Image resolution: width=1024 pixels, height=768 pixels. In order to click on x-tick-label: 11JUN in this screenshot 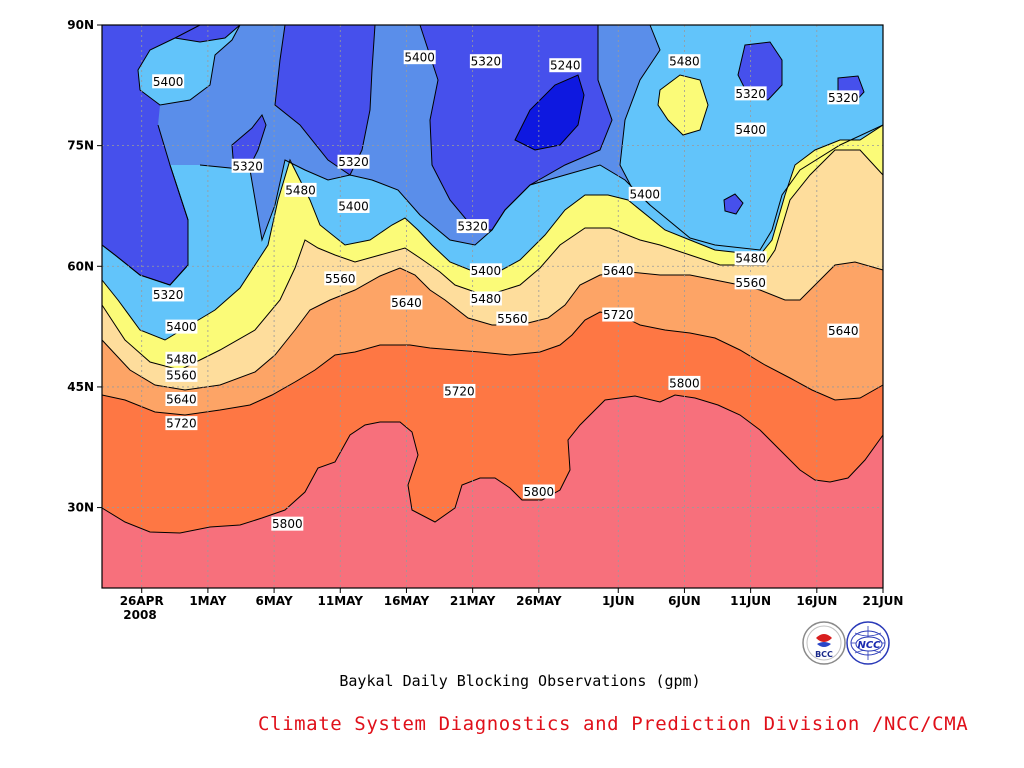, I will do `click(750, 601)`.